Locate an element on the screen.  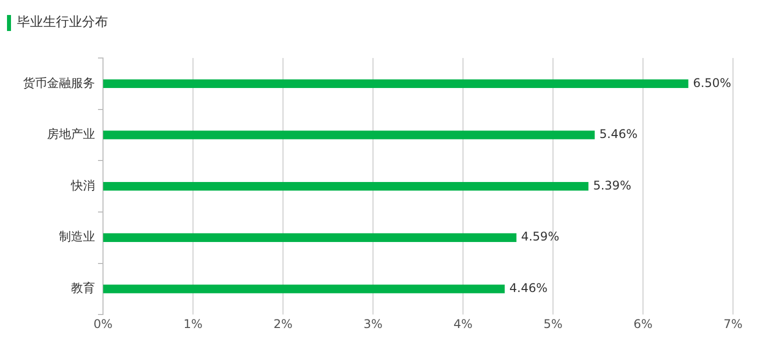
x-tick-label: 6% is located at coordinates (643, 323).